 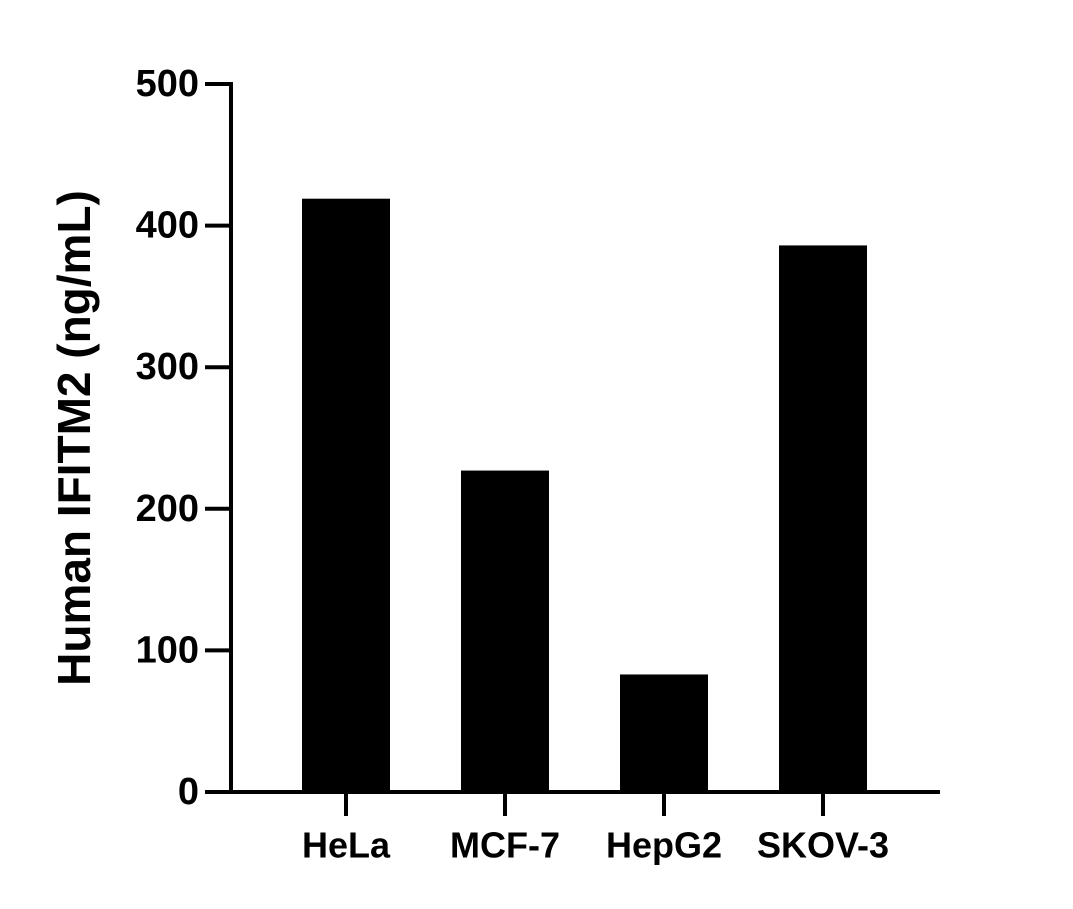 I want to click on y-tick-label: 100, so click(x=167, y=650).